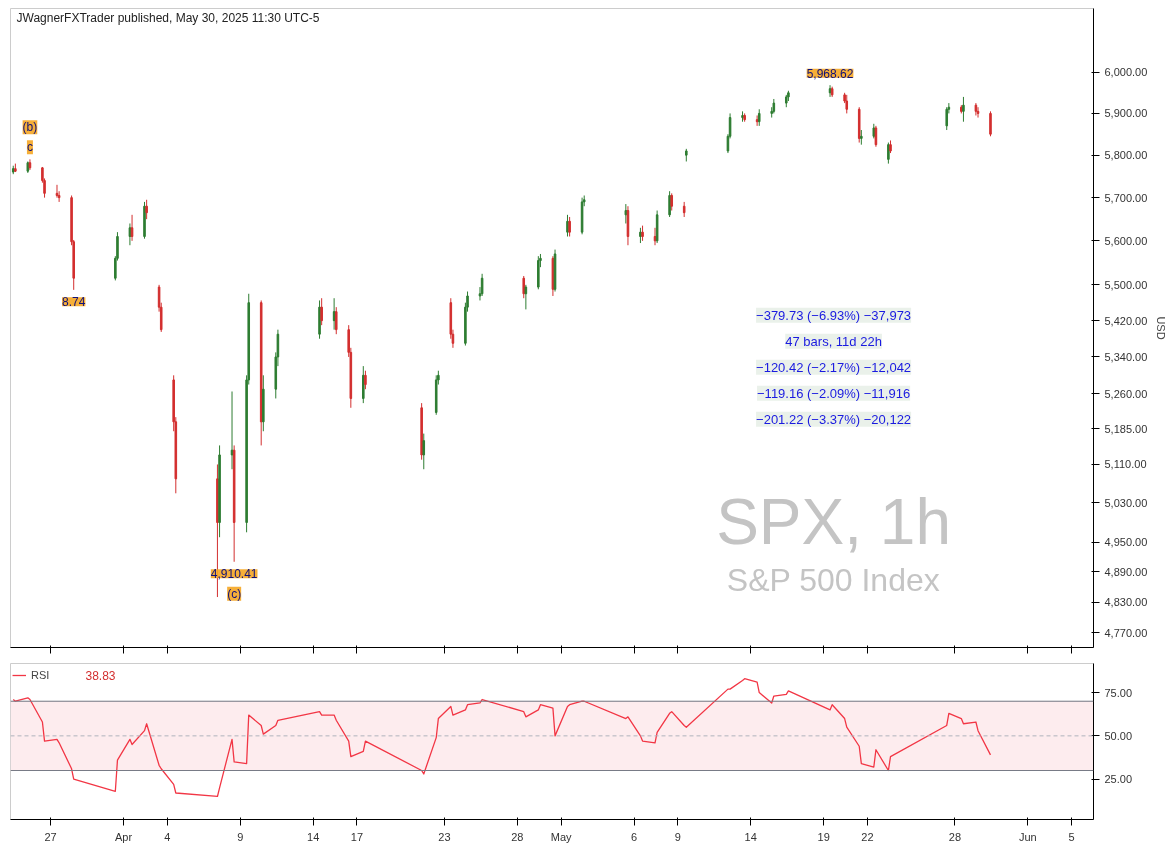 The image size is (1173, 854). What do you see at coordinates (123, 836) in the screenshot?
I see `x-tick-label: Apr` at bounding box center [123, 836].